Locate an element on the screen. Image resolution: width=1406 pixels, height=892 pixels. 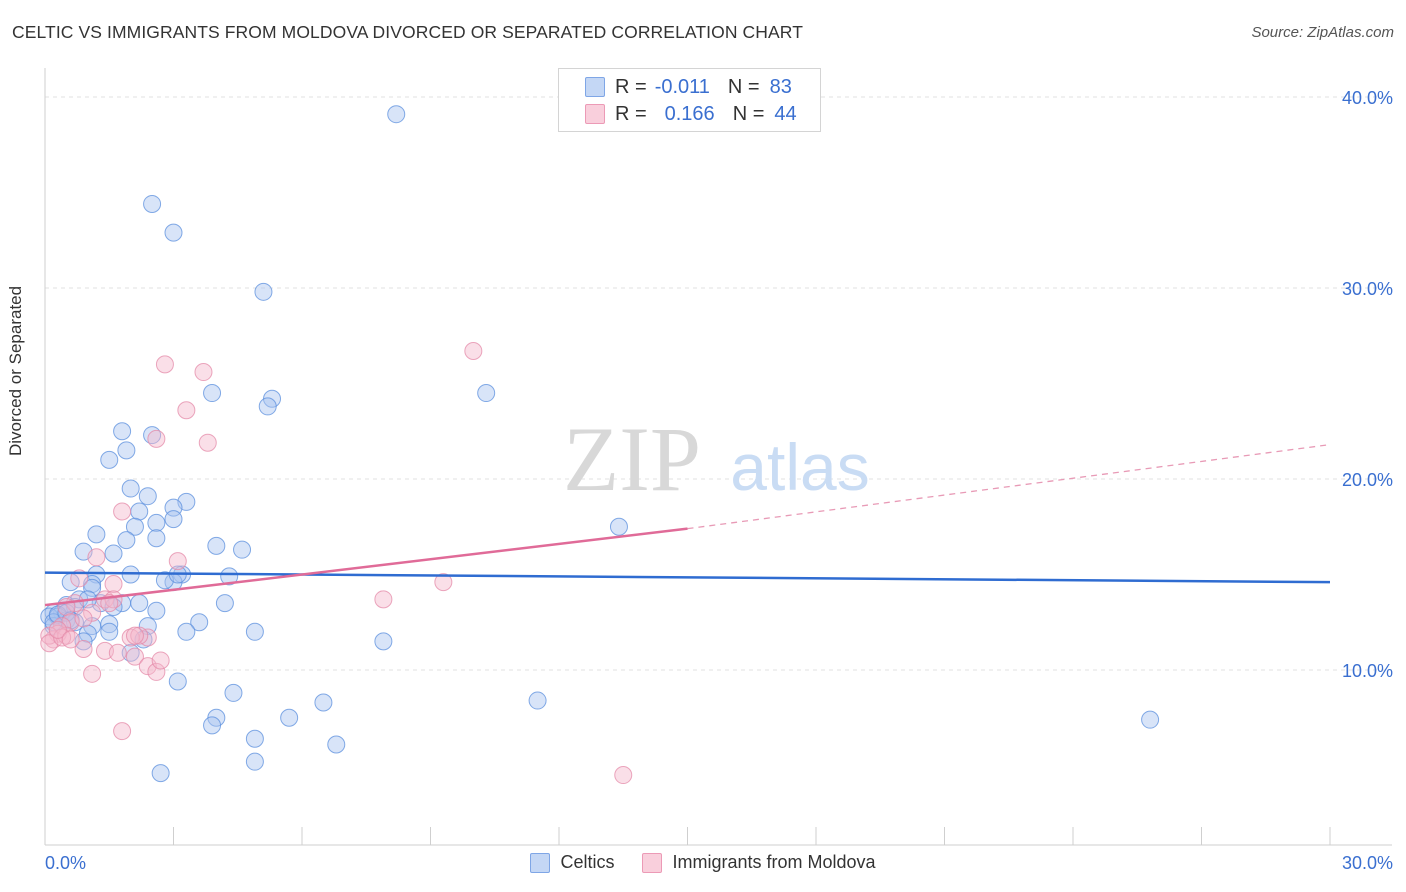
legend-row-moldova: R = 0.166 N = 44 is located at coordinates (691, 114).